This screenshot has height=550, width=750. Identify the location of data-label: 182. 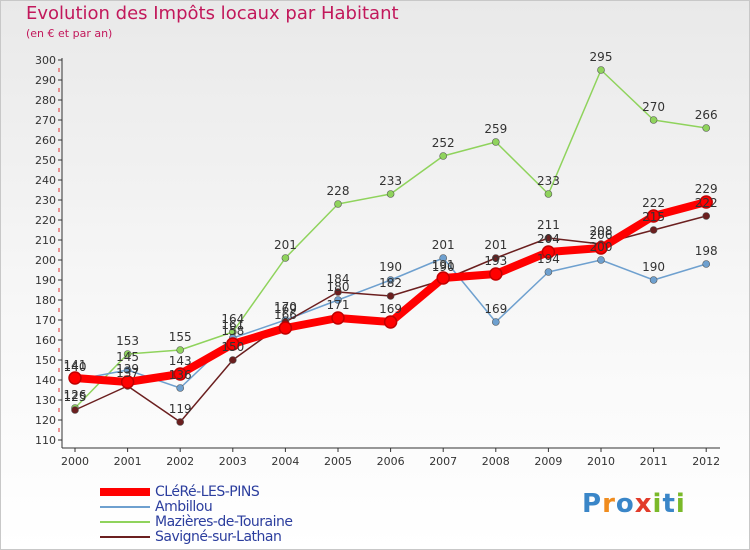
(390, 283).